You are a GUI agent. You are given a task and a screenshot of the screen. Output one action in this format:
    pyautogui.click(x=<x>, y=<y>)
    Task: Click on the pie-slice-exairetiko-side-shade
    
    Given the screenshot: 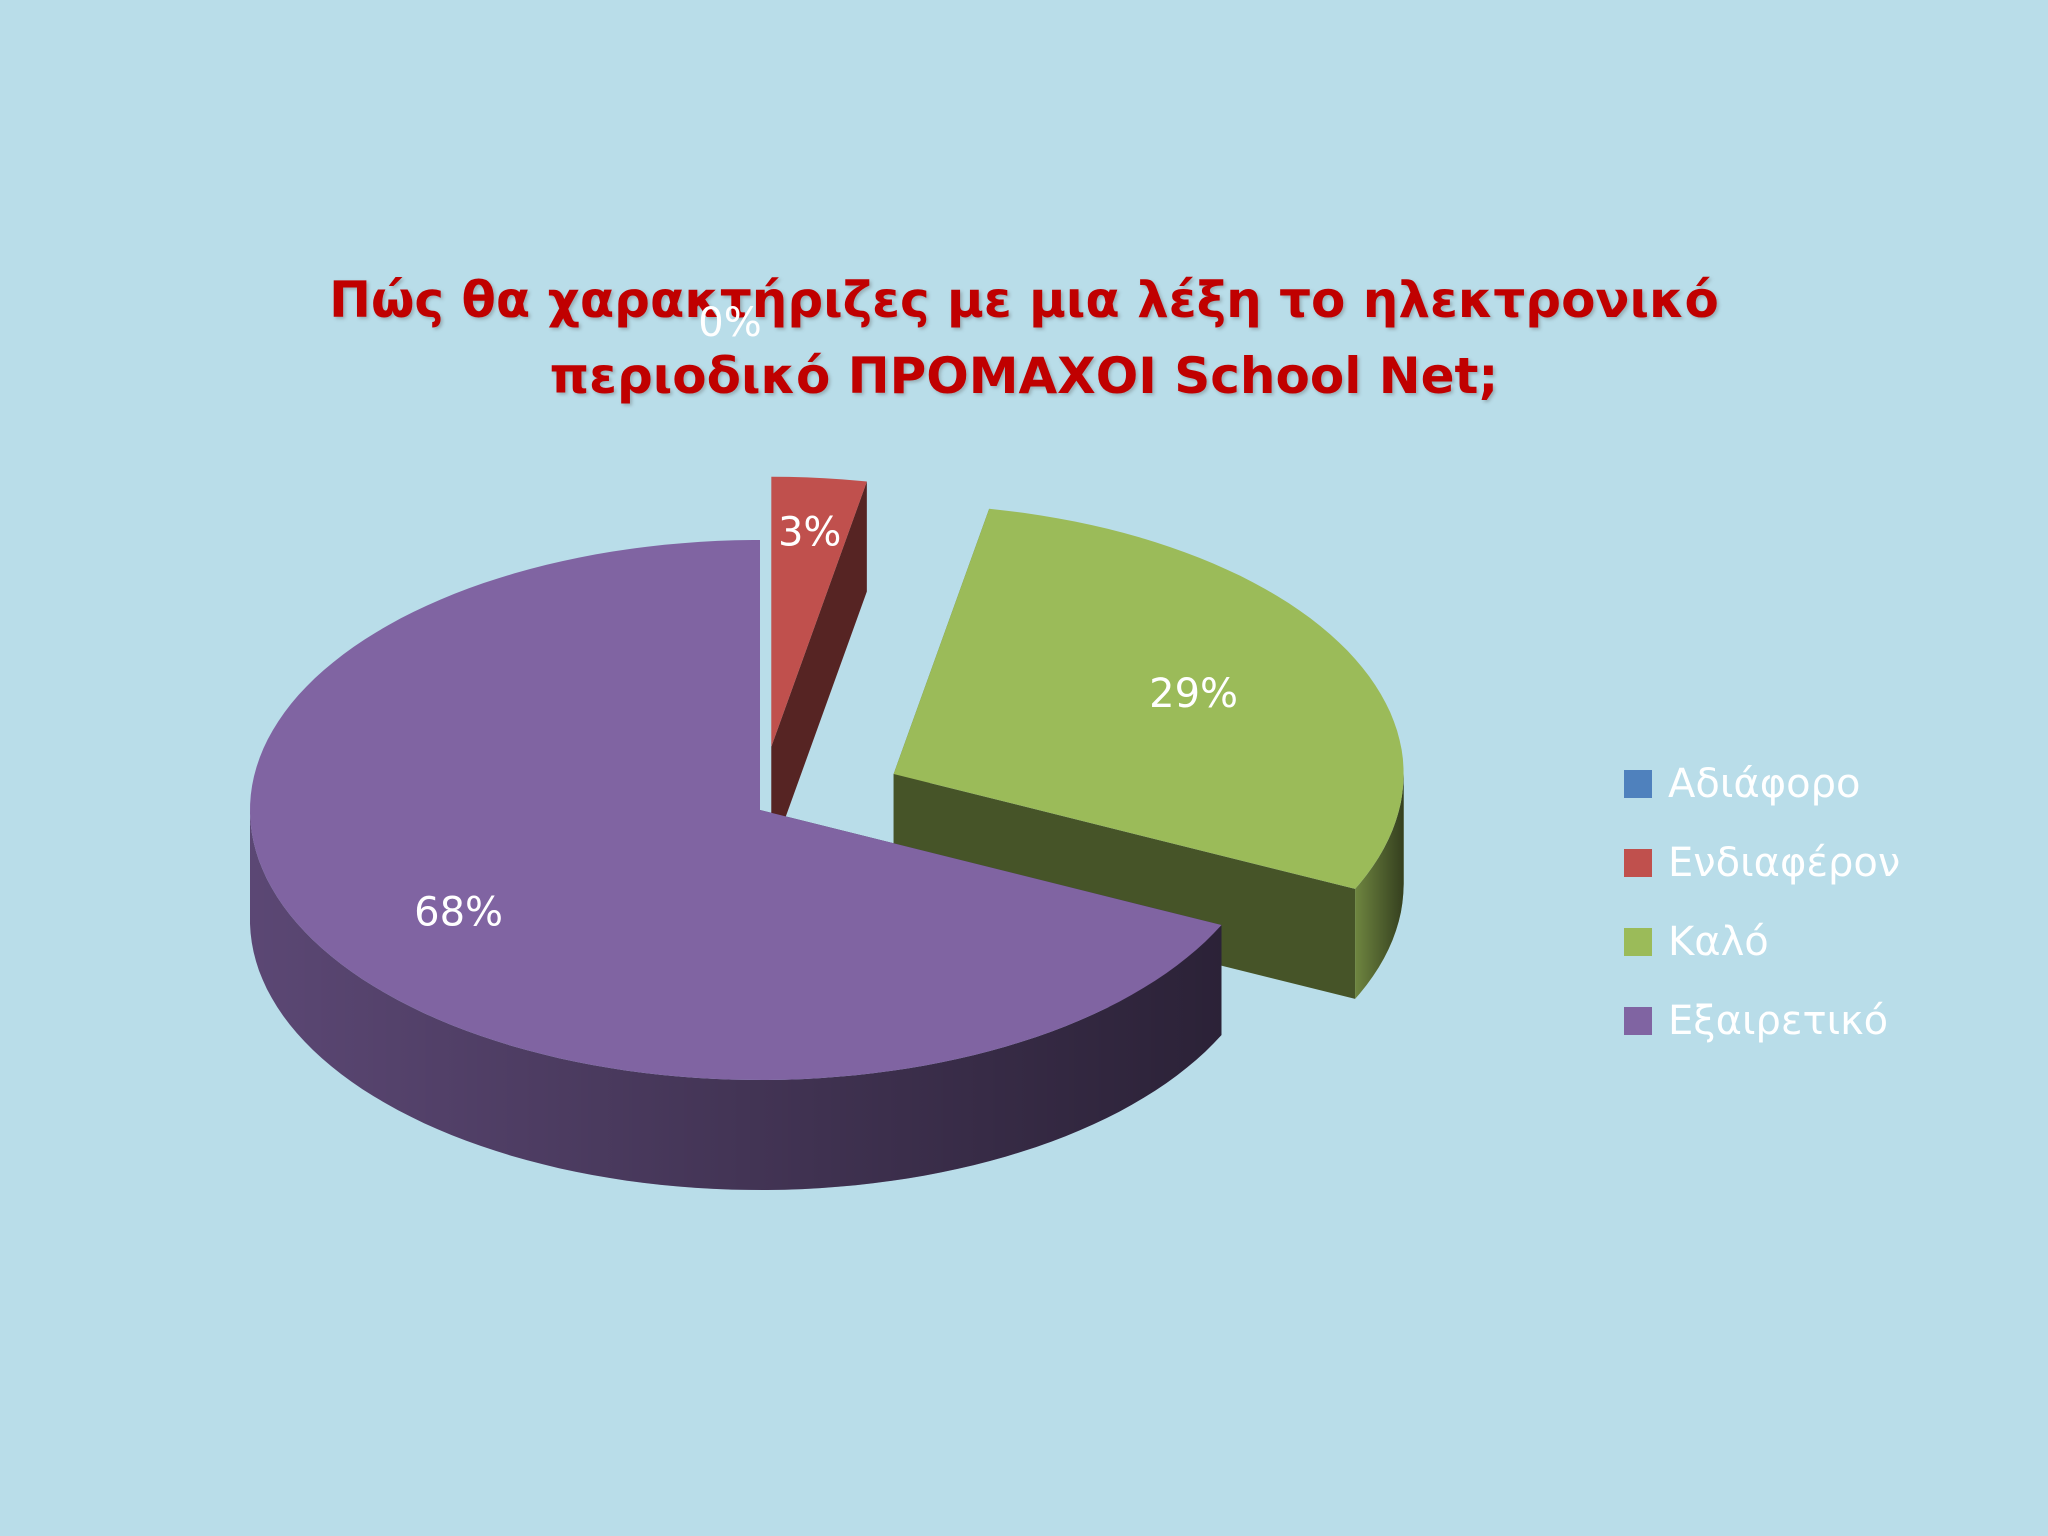 What is the action you would take?
    pyautogui.click(x=736, y=1000)
    